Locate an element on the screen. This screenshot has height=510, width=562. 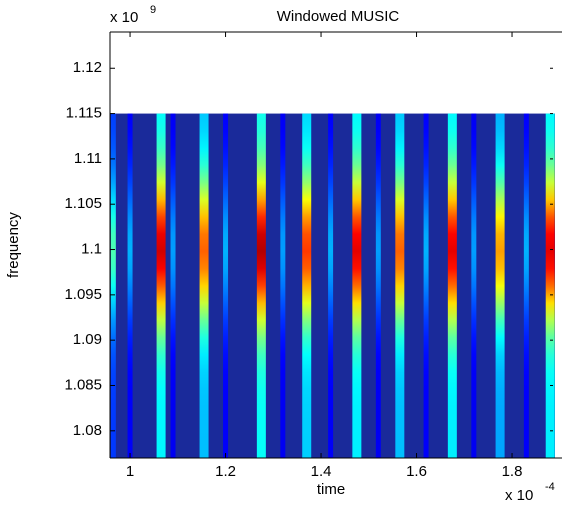
x-axis-label: time is located at coordinates (331, 489).